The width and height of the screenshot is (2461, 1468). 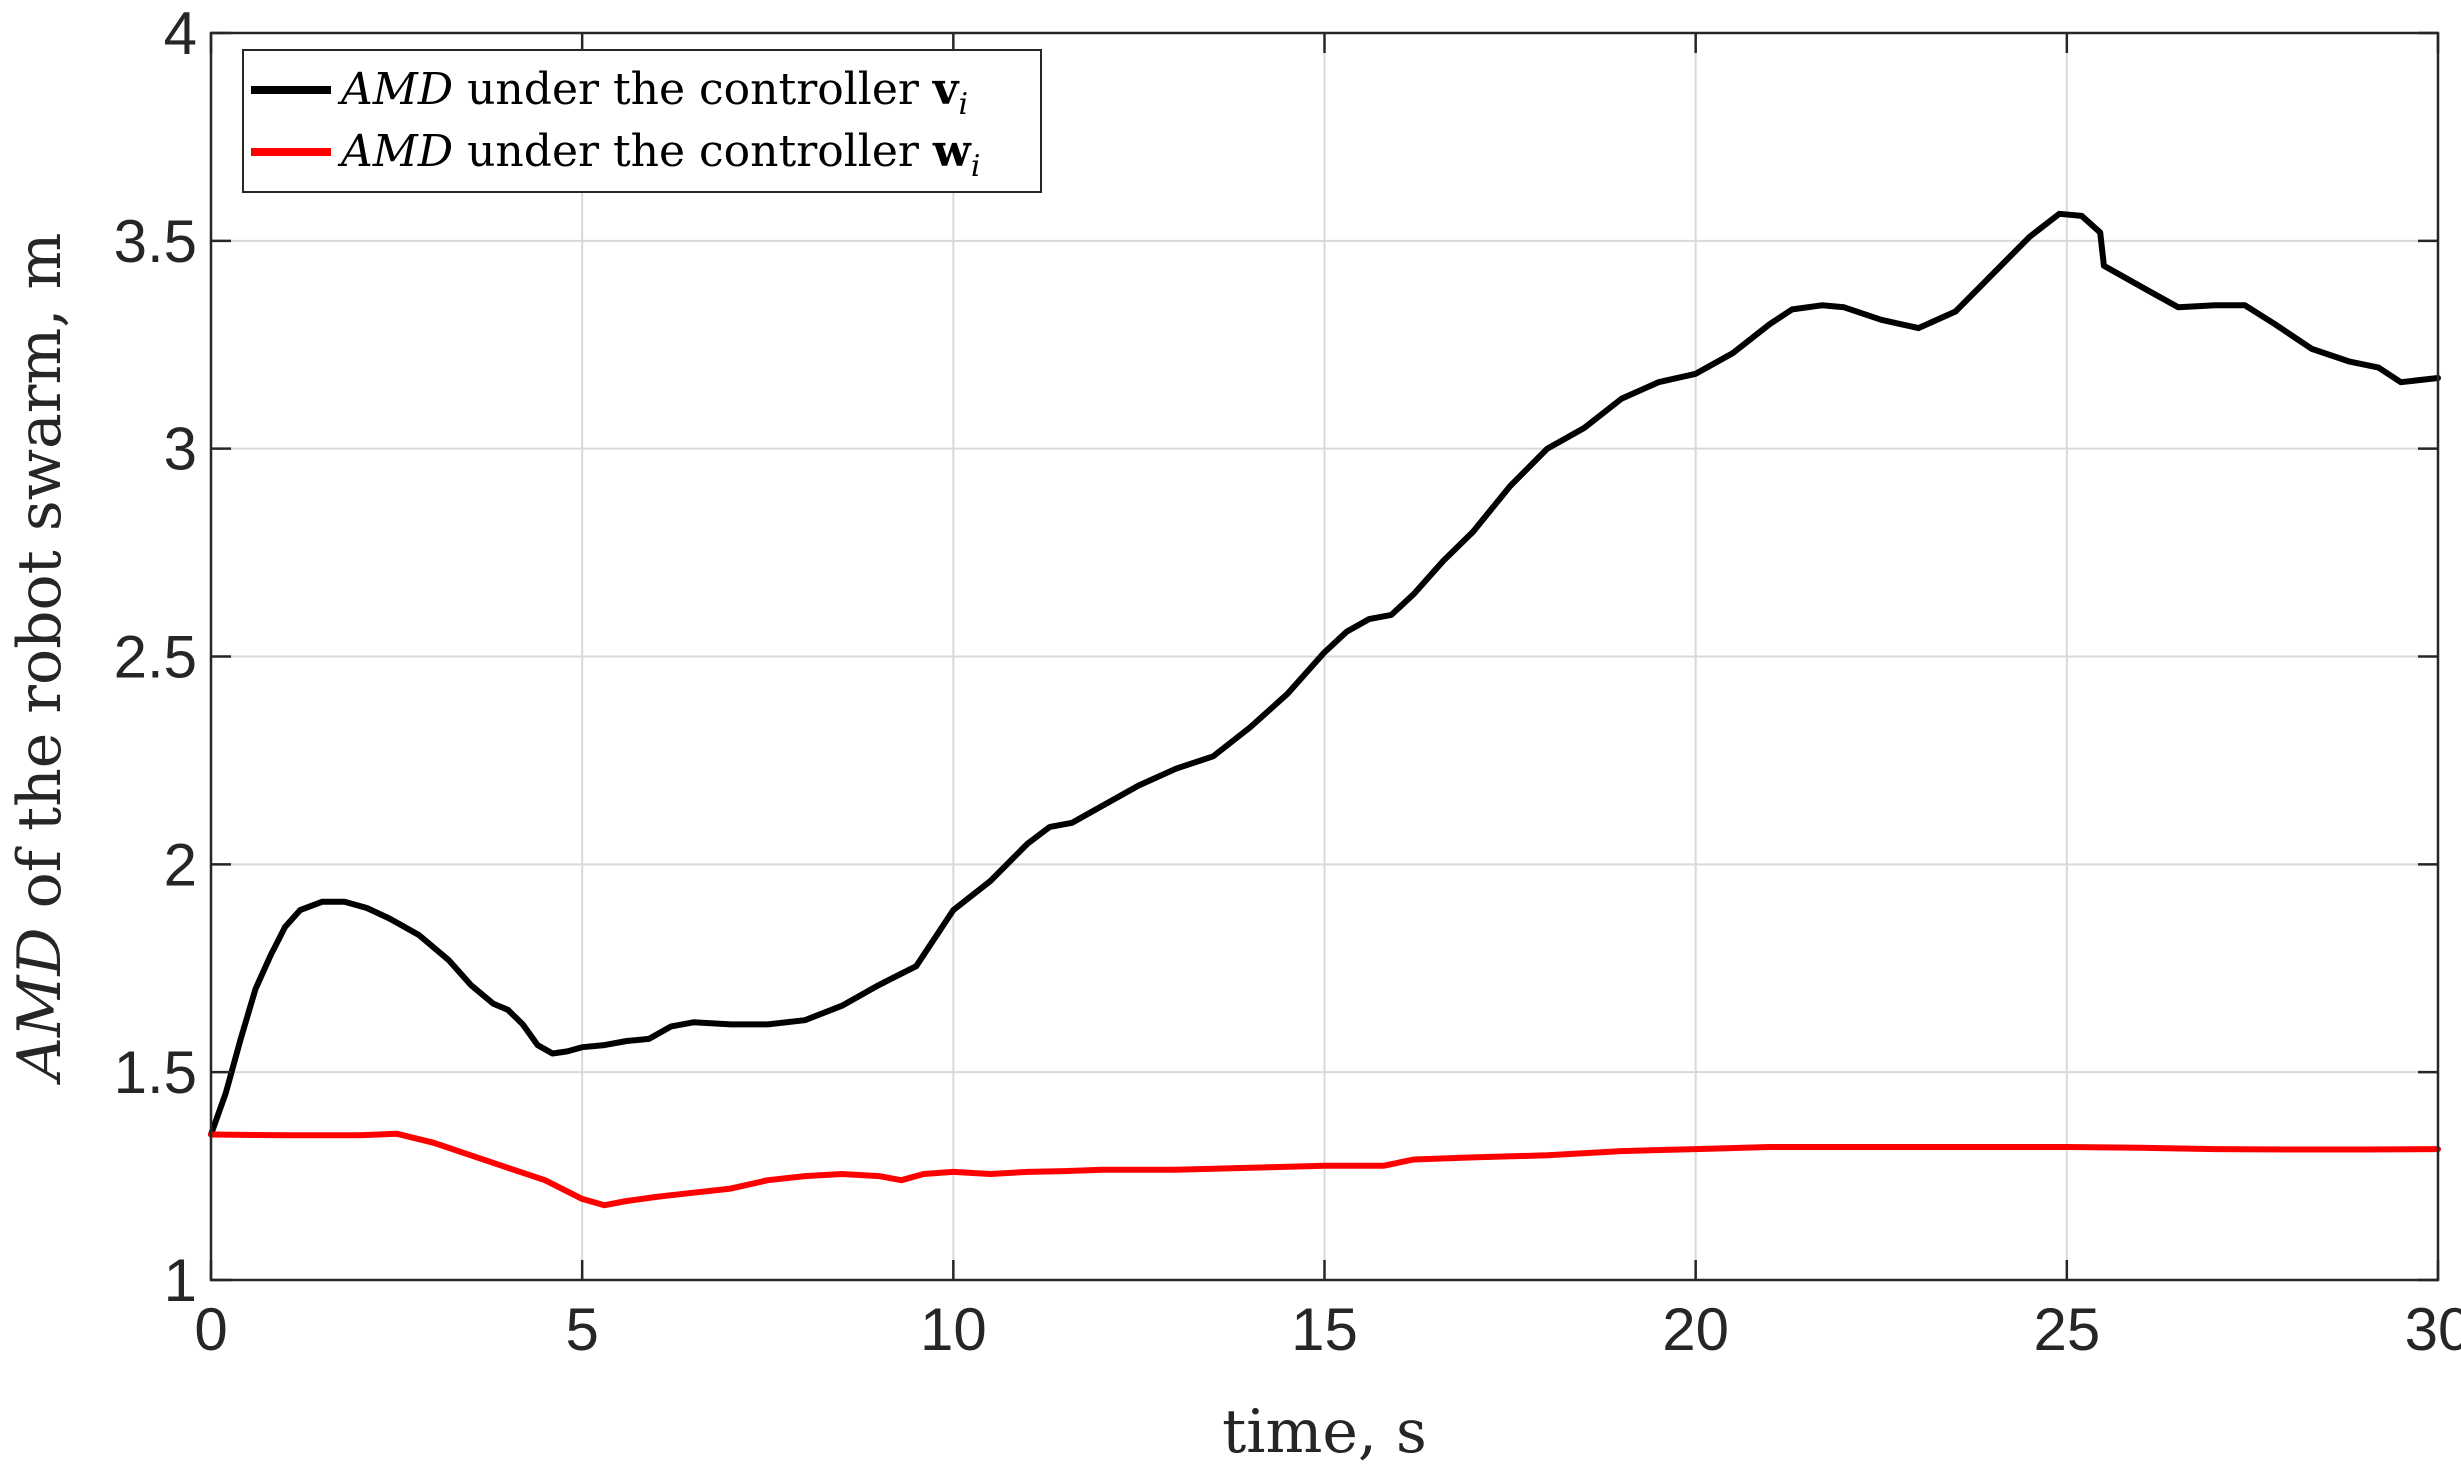 I want to click on y-tick-label: 2, so click(x=180, y=864).